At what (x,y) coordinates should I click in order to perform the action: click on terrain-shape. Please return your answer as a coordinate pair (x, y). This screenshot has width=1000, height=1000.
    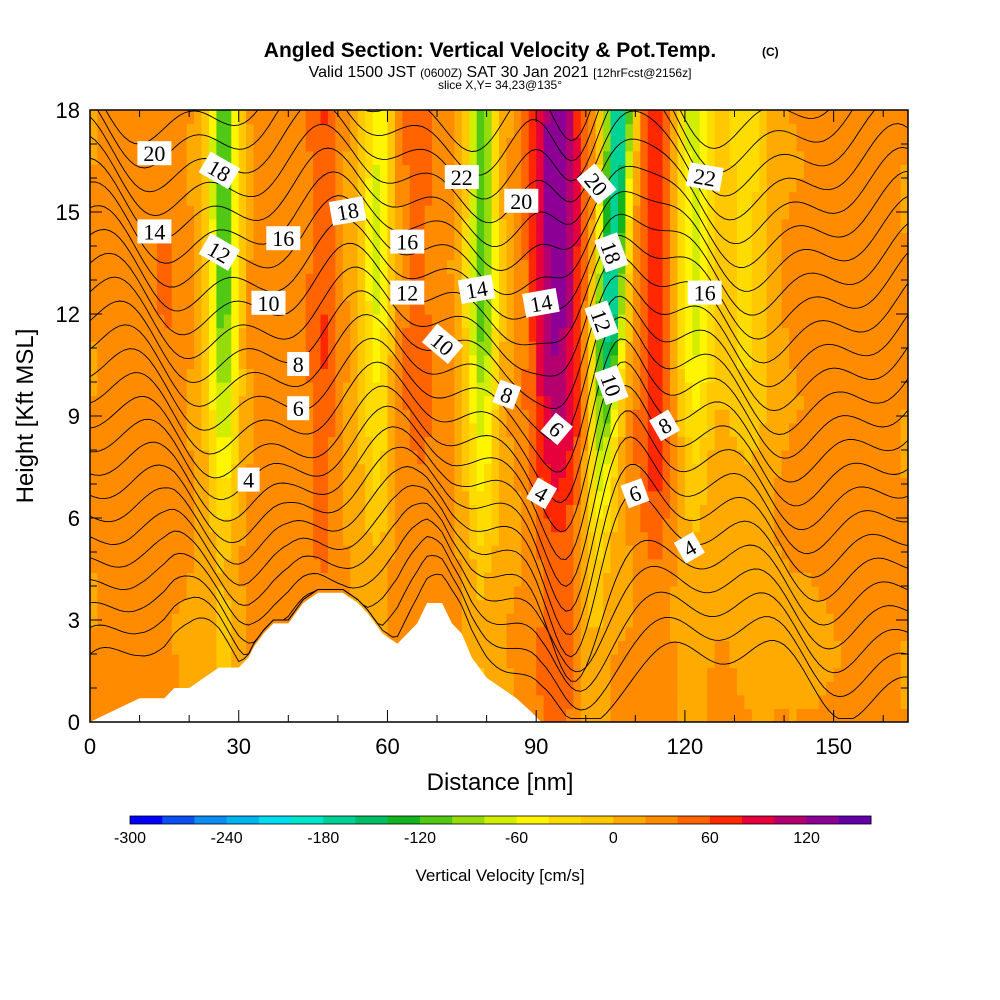
    Looking at the image, I should click on (499, 657).